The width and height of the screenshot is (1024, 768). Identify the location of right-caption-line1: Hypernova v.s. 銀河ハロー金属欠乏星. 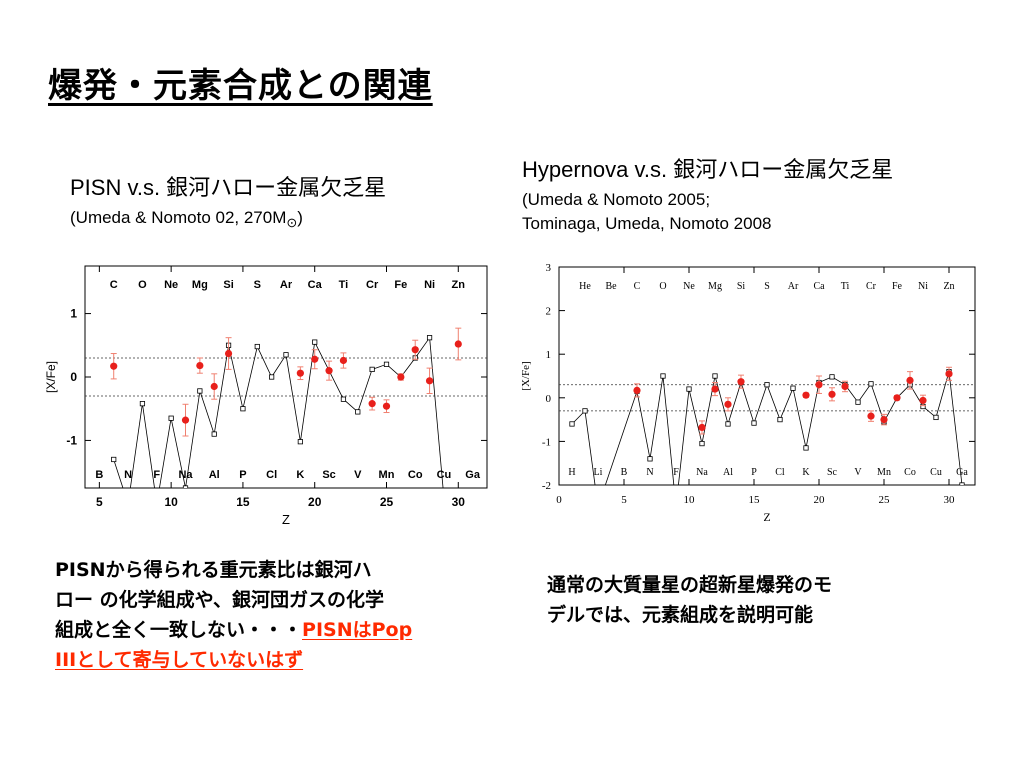
(708, 169).